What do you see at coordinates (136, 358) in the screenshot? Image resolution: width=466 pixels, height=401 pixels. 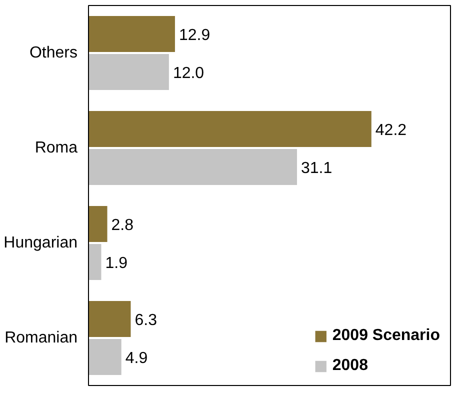 I see `data-label: 4.9` at bounding box center [136, 358].